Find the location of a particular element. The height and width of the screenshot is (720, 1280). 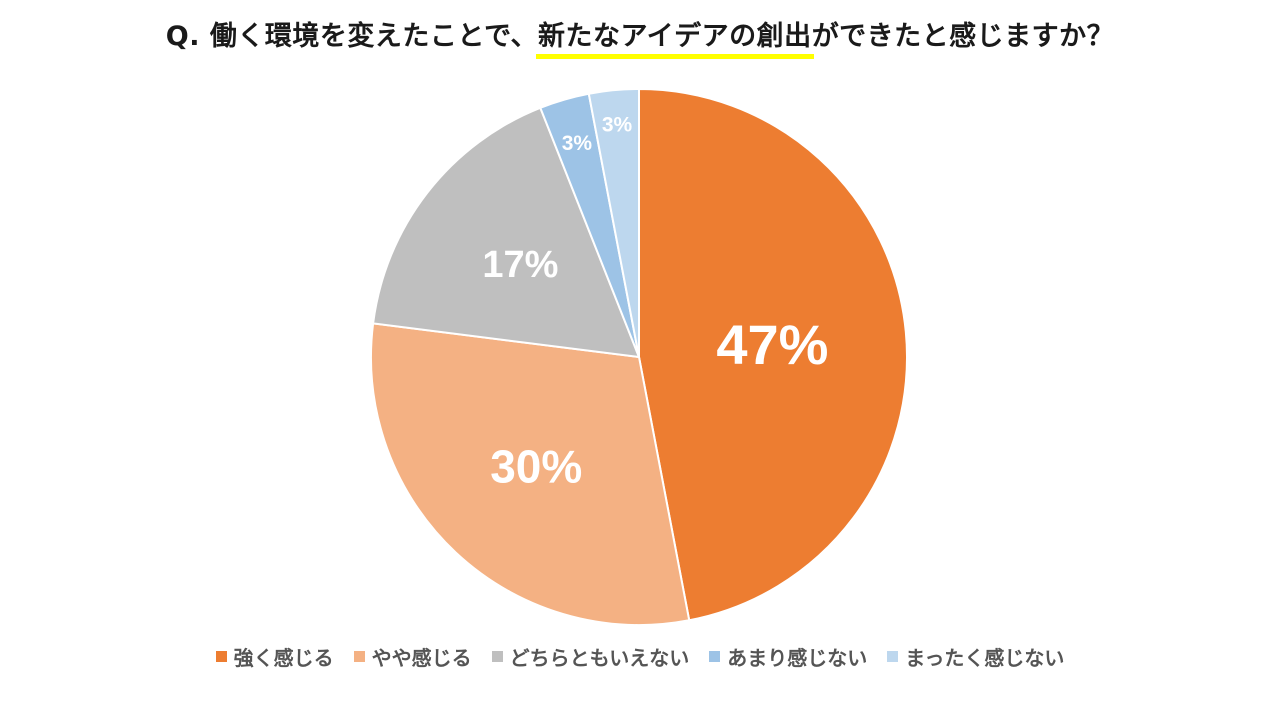

legend-item-4: あまり感じない is located at coordinates (788, 656).